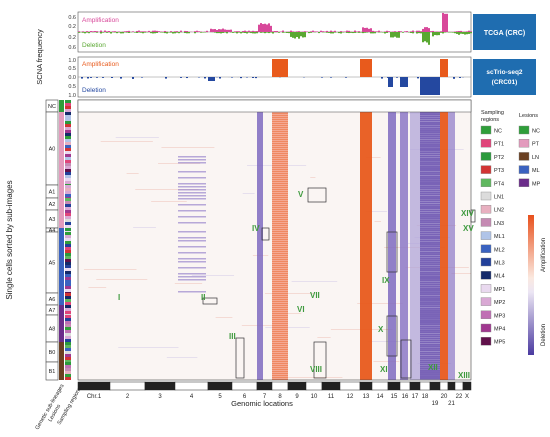 The width and height of the screenshot is (550, 437). I want to click on roman-label-iii: III, so click(232, 336).